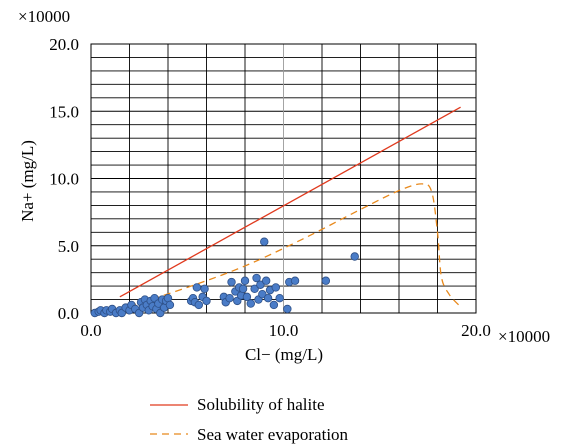 This screenshot has height=445, width=571. Describe the element at coordinates (476, 330) in the screenshot. I see `x-tick-label: 20.0` at that location.